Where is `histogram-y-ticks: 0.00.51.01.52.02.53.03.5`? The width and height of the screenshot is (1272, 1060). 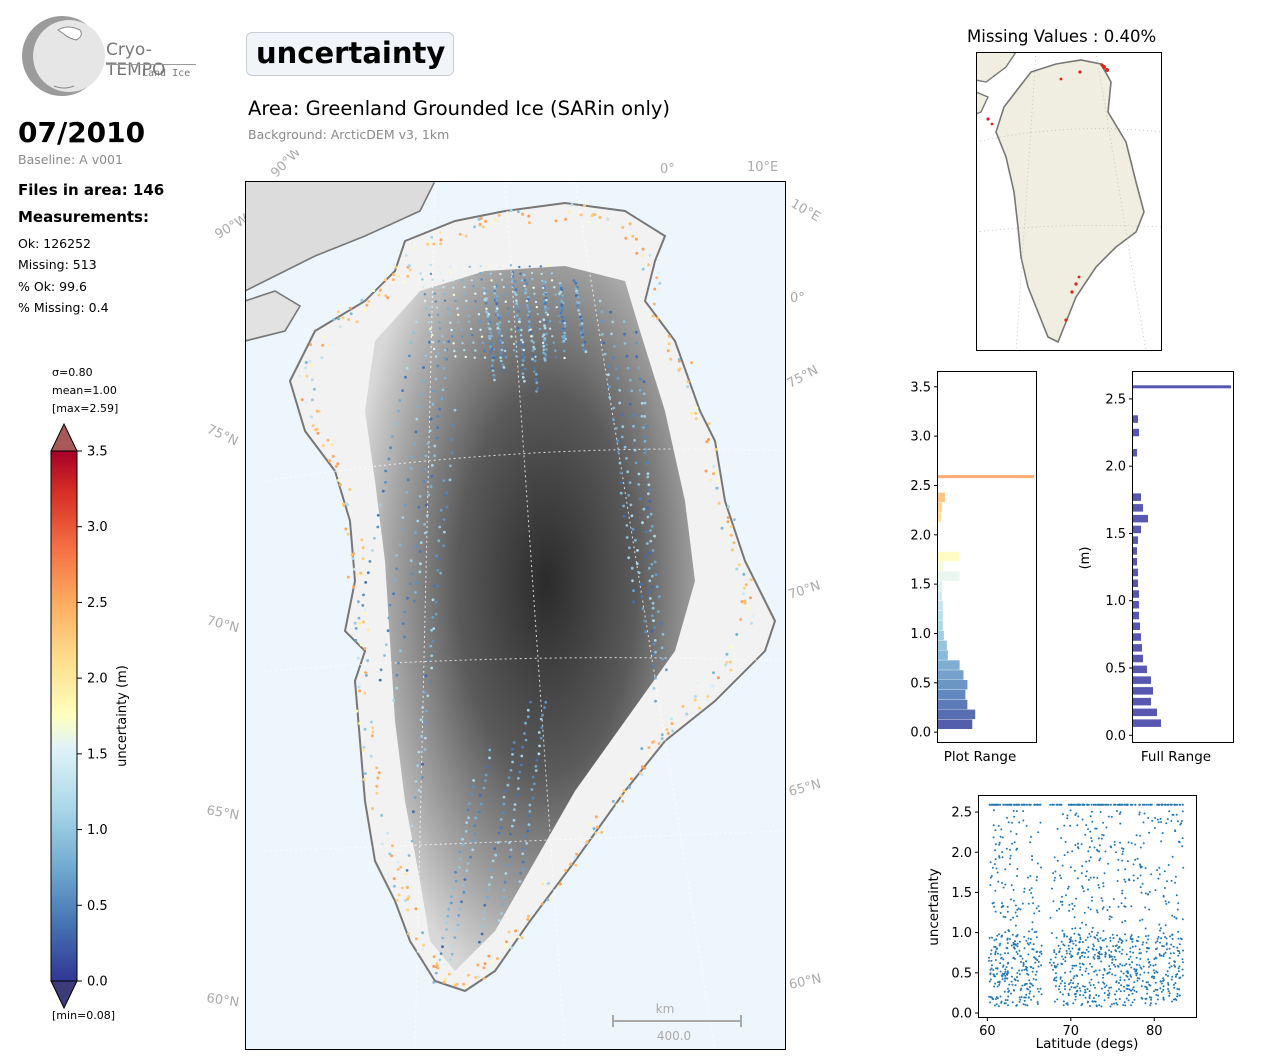 histogram-y-ticks: 0.00.51.01.52.02.53.03.5 is located at coordinates (924, 560).